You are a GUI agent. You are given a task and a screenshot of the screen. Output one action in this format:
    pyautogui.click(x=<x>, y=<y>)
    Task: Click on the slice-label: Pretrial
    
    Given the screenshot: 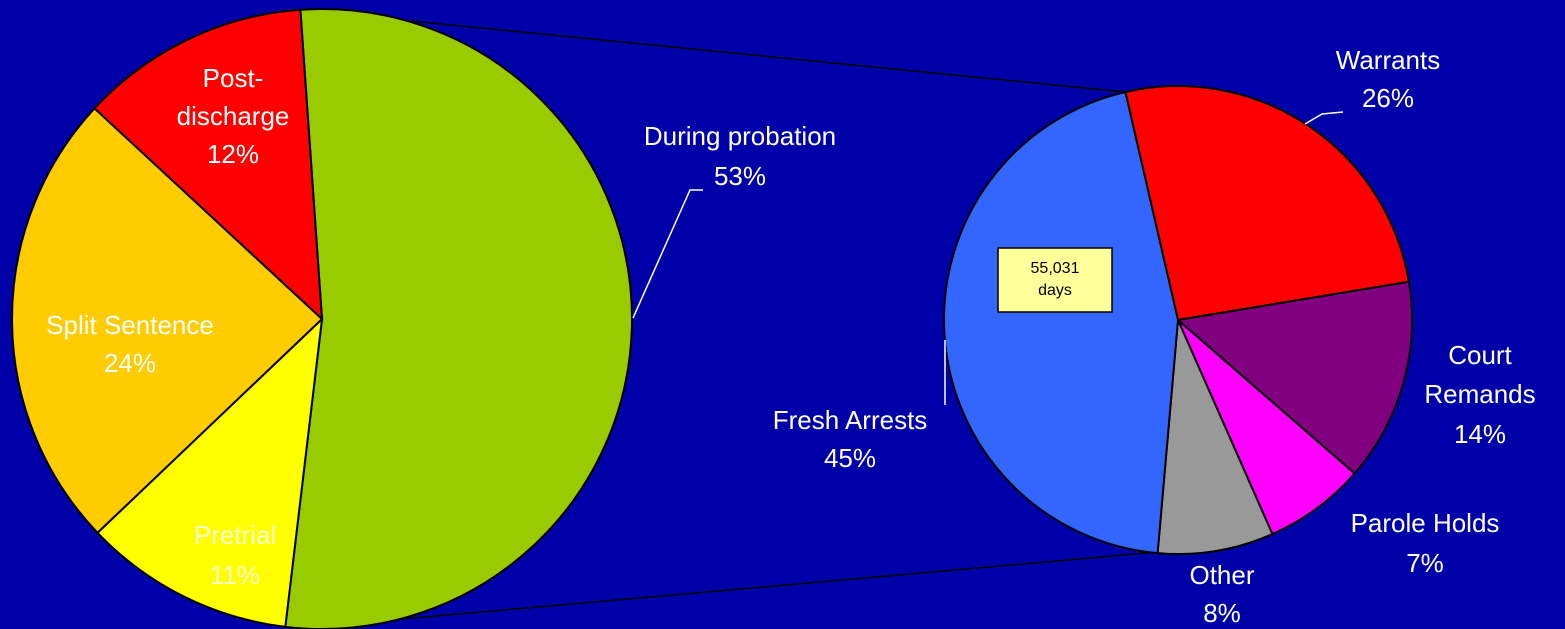 What is the action you would take?
    pyautogui.click(x=235, y=535)
    